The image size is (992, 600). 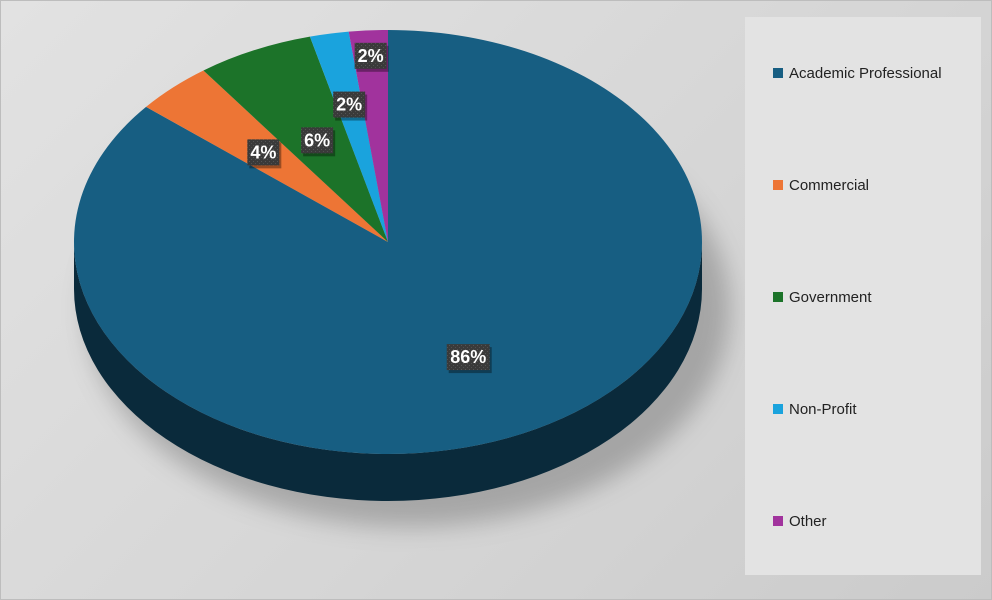 I want to click on data-label-text: 6%, so click(x=317, y=140).